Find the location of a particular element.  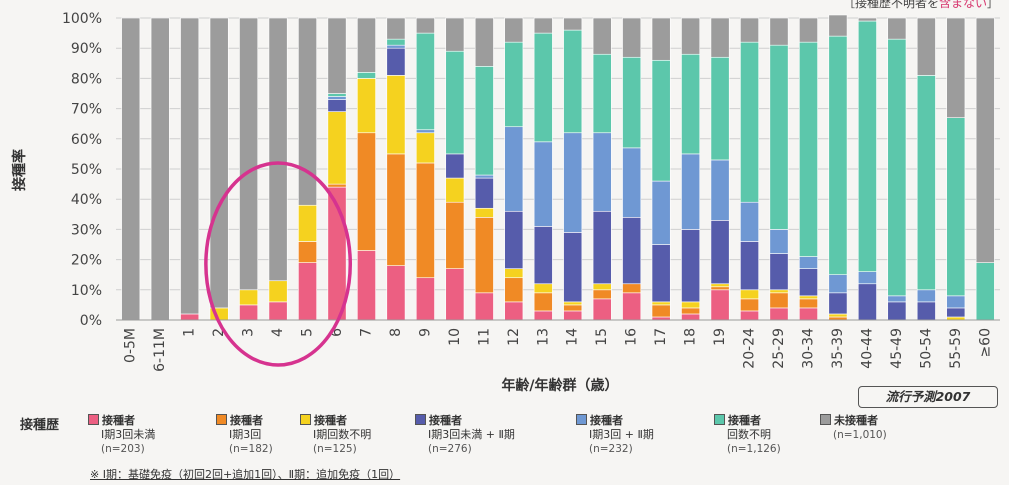

y-tick-label: 40% is located at coordinates (86, 200).